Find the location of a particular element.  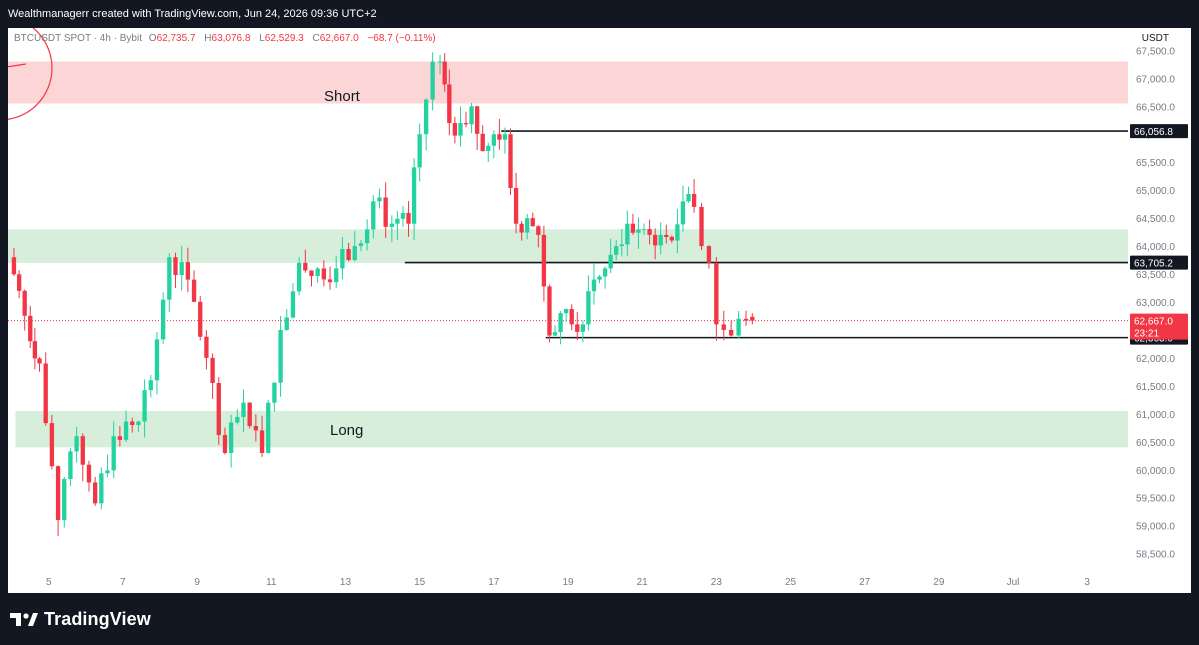

high-value: 63,076.8 is located at coordinates (231, 38).